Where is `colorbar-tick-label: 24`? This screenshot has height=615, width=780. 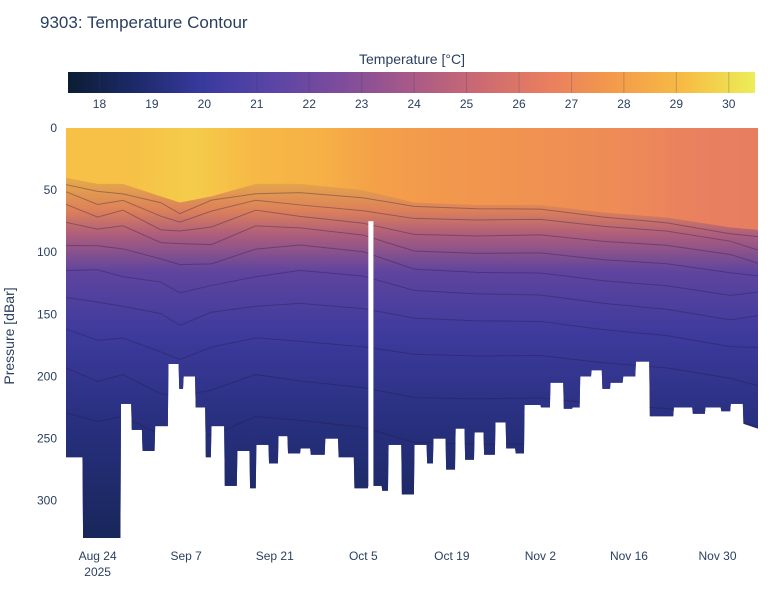
colorbar-tick-label: 24 is located at coordinates (414, 104).